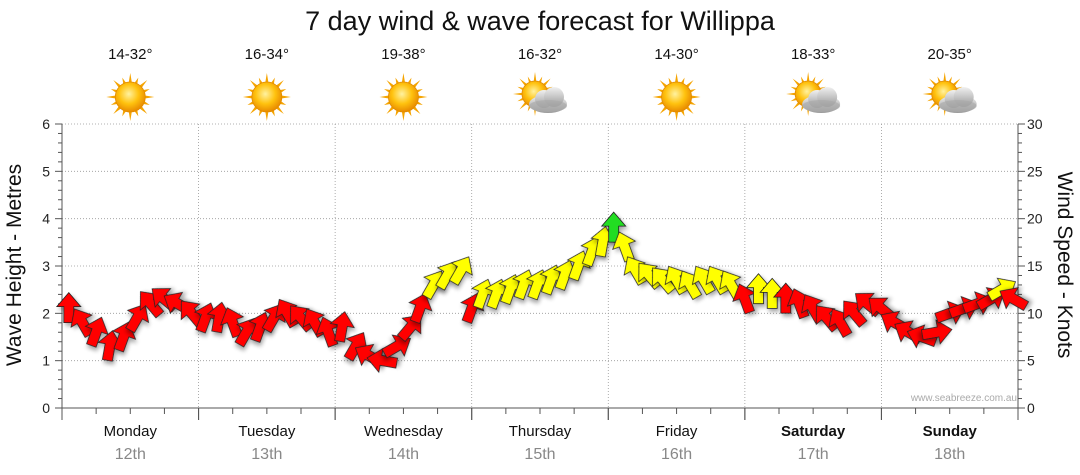 This screenshot has height=475, width=1080. What do you see at coordinates (403, 454) in the screenshot?
I see `day-date: 14th` at bounding box center [403, 454].